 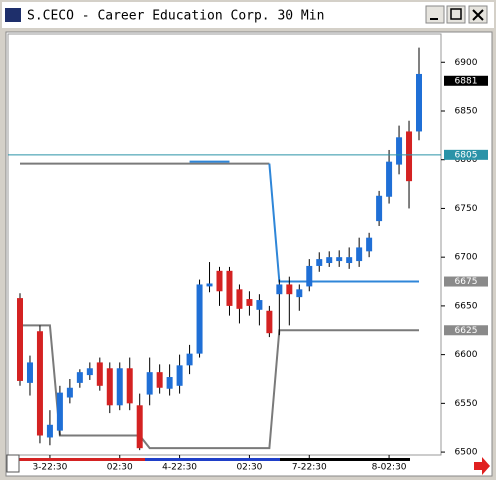 I want to click on scroll-box, so click(x=13, y=463).